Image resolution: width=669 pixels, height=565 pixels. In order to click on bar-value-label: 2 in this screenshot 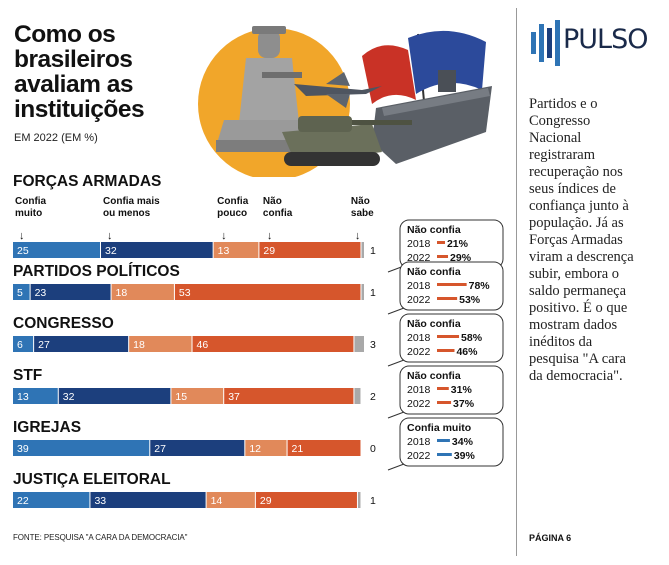, I will do `click(373, 397)`.